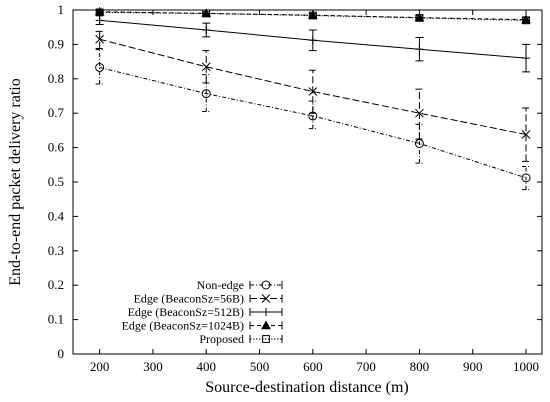 This screenshot has height=402, width=550. What do you see at coordinates (56, 78) in the screenshot?
I see `y-tick-label: 0.8` at bounding box center [56, 78].